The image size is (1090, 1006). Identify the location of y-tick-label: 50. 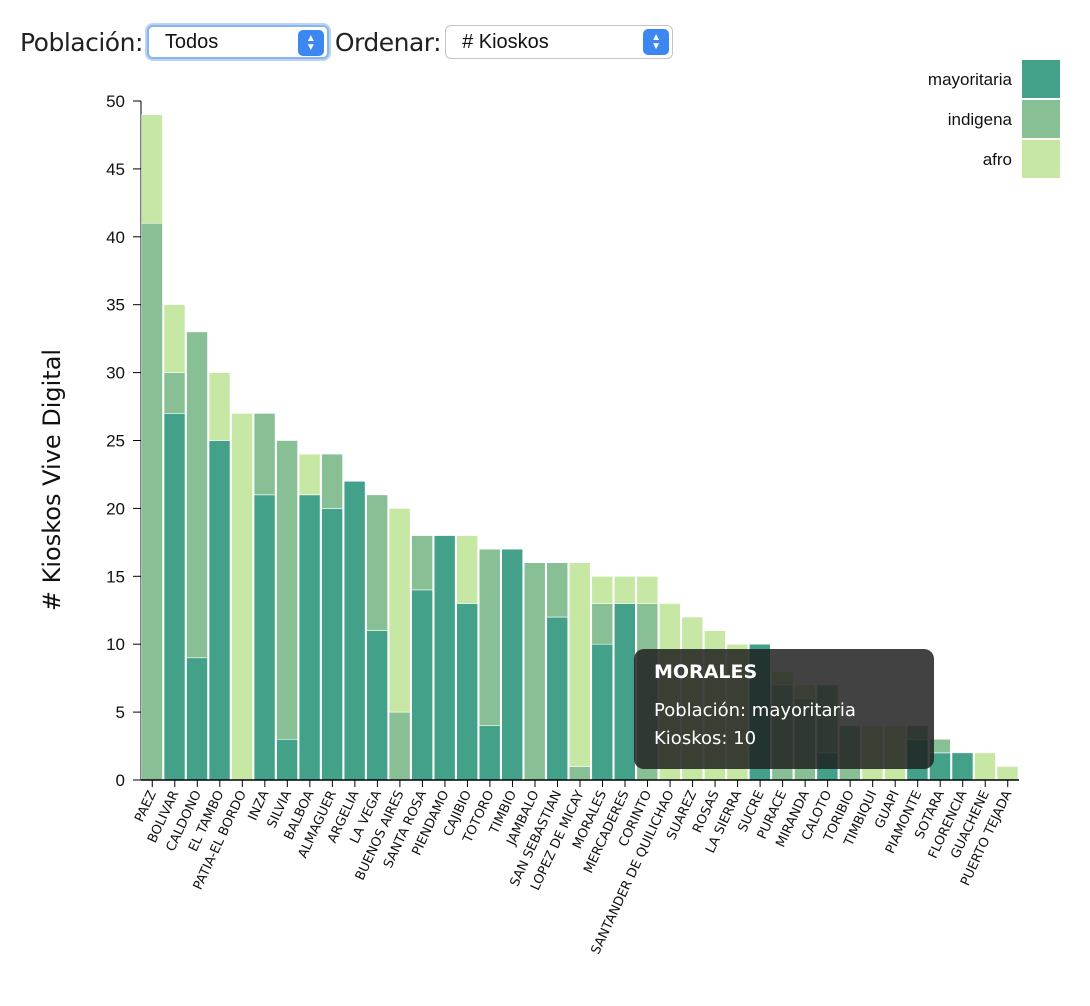
(115, 101).